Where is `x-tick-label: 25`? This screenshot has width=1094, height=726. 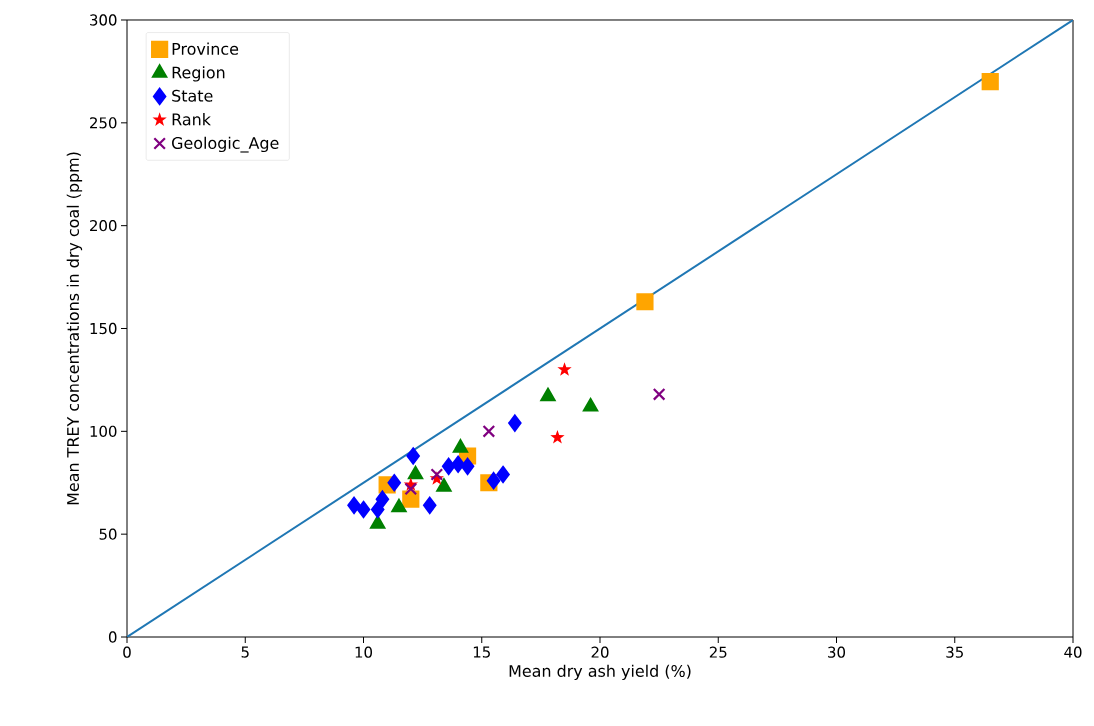
x-tick-label: 25 is located at coordinates (718, 652).